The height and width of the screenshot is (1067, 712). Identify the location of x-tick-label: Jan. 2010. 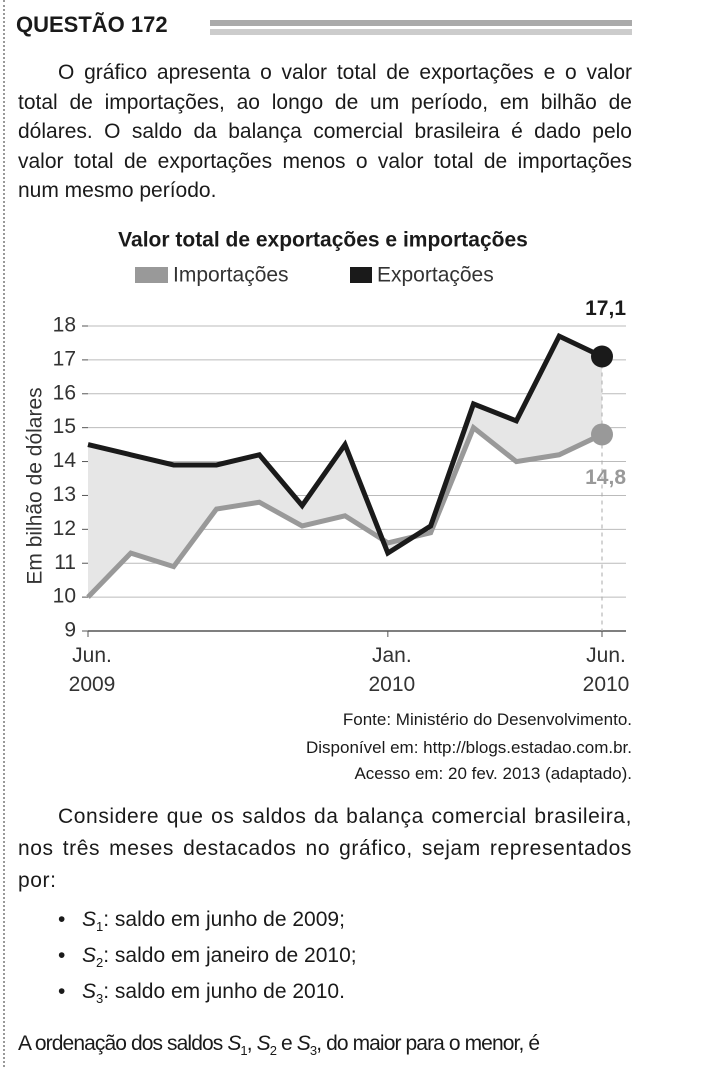
(391, 670).